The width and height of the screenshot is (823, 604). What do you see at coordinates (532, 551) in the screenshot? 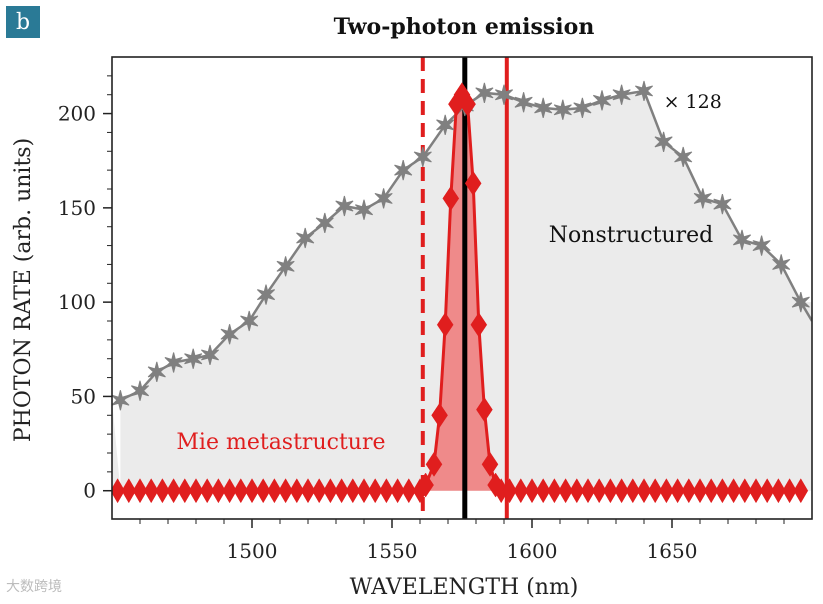
I see `x-tick-label: 1600` at bounding box center [532, 551].